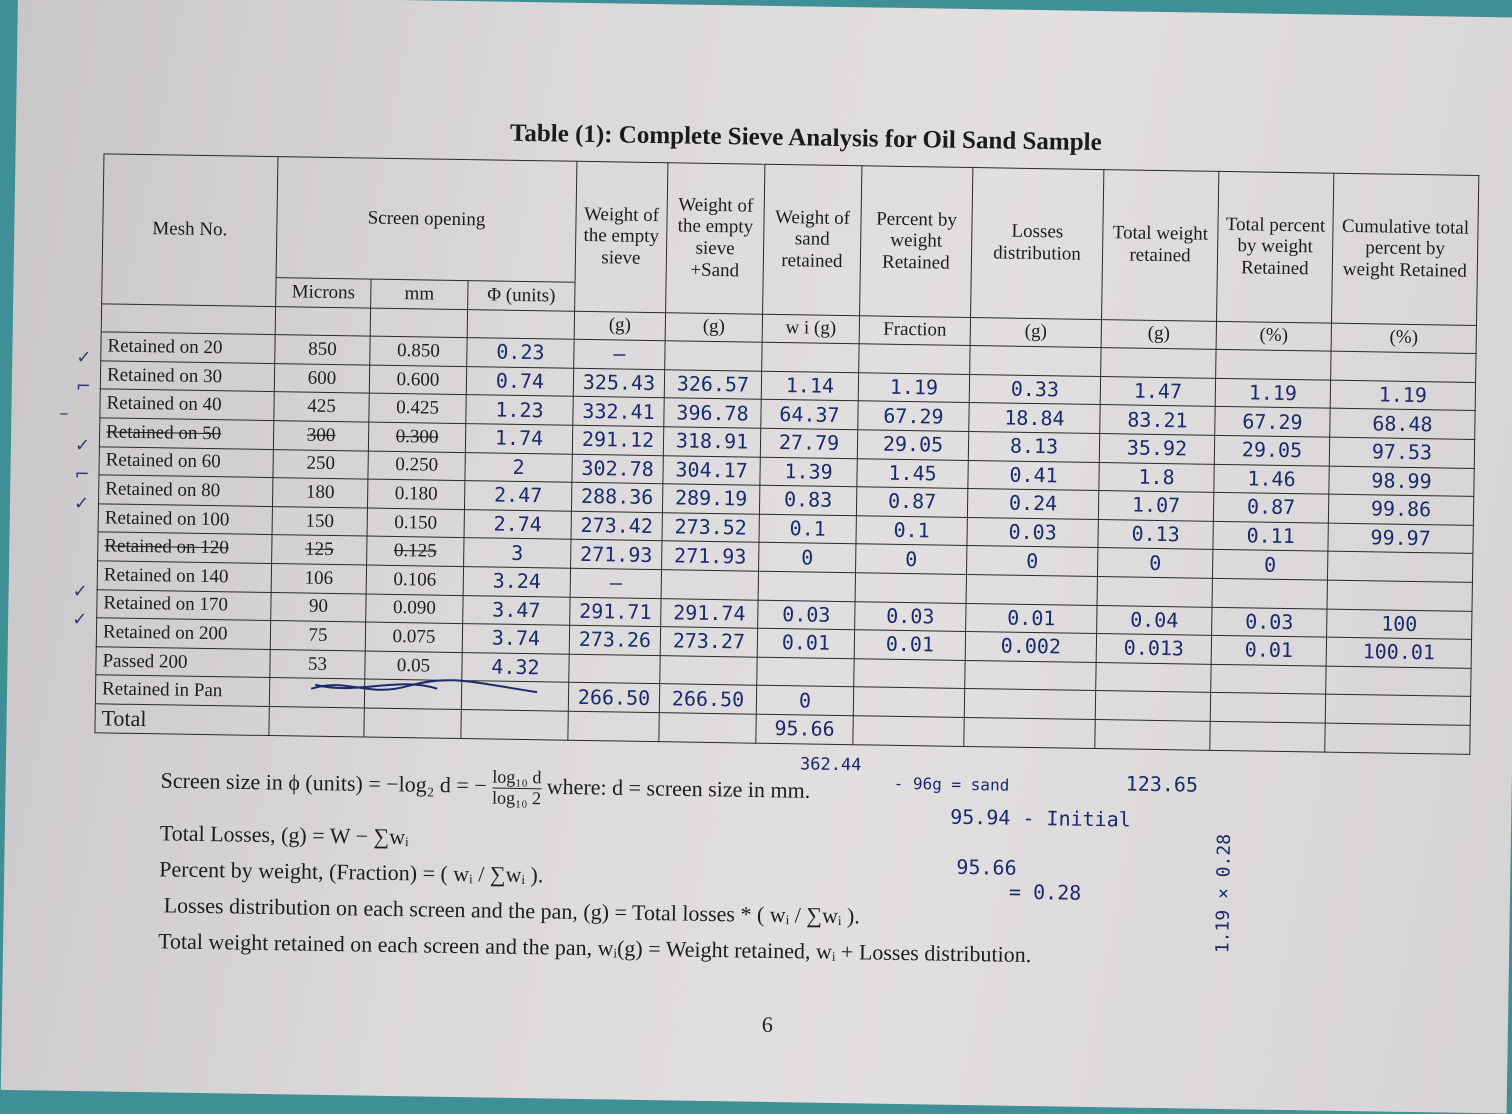 The image size is (1512, 1114). I want to click on cell-loss: 0.002, so click(1031, 647).